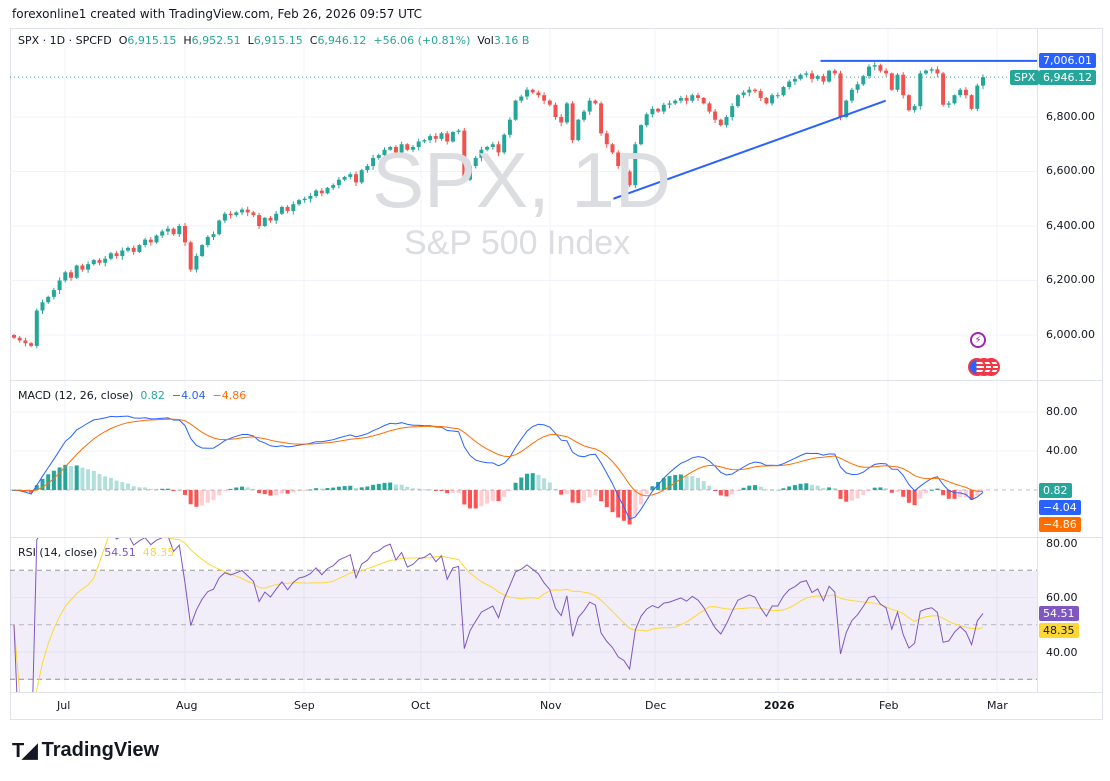  I want to click on rsi-tick: 60.00, so click(1062, 597).